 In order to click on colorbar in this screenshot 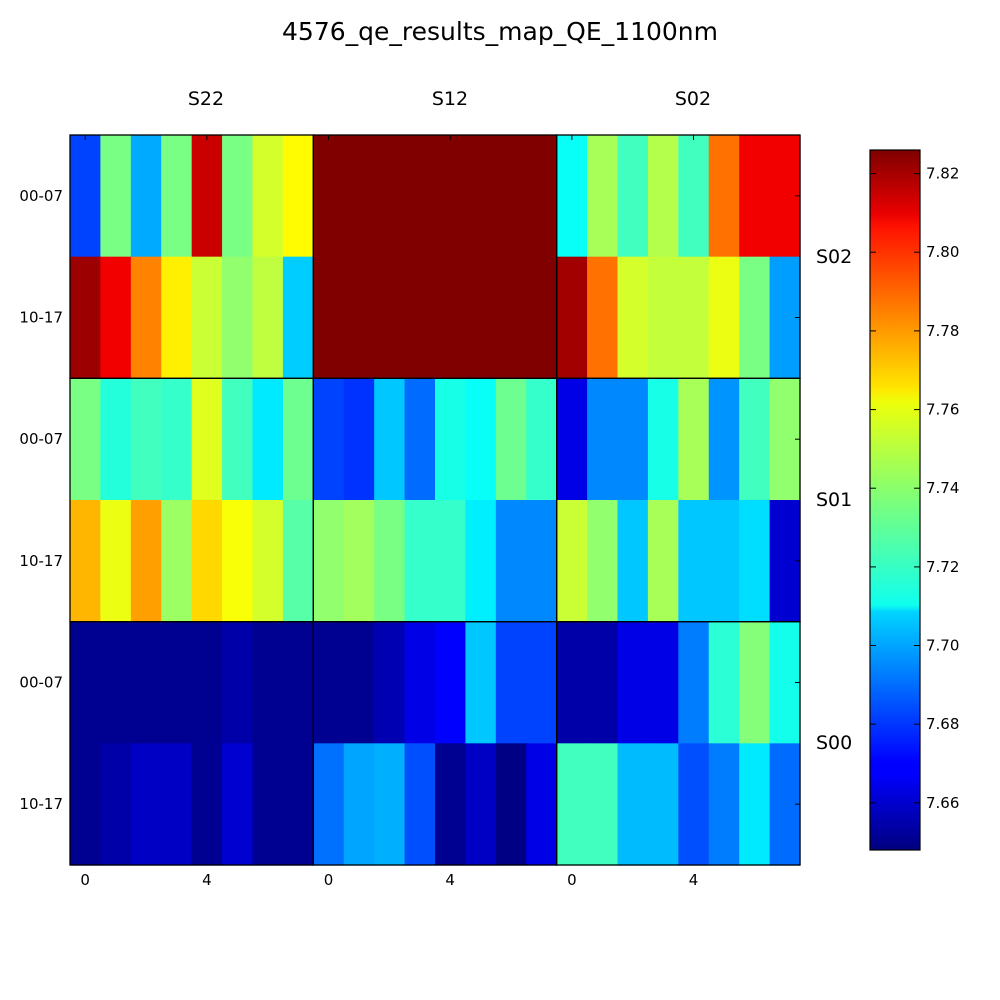, I will do `click(895, 500)`.